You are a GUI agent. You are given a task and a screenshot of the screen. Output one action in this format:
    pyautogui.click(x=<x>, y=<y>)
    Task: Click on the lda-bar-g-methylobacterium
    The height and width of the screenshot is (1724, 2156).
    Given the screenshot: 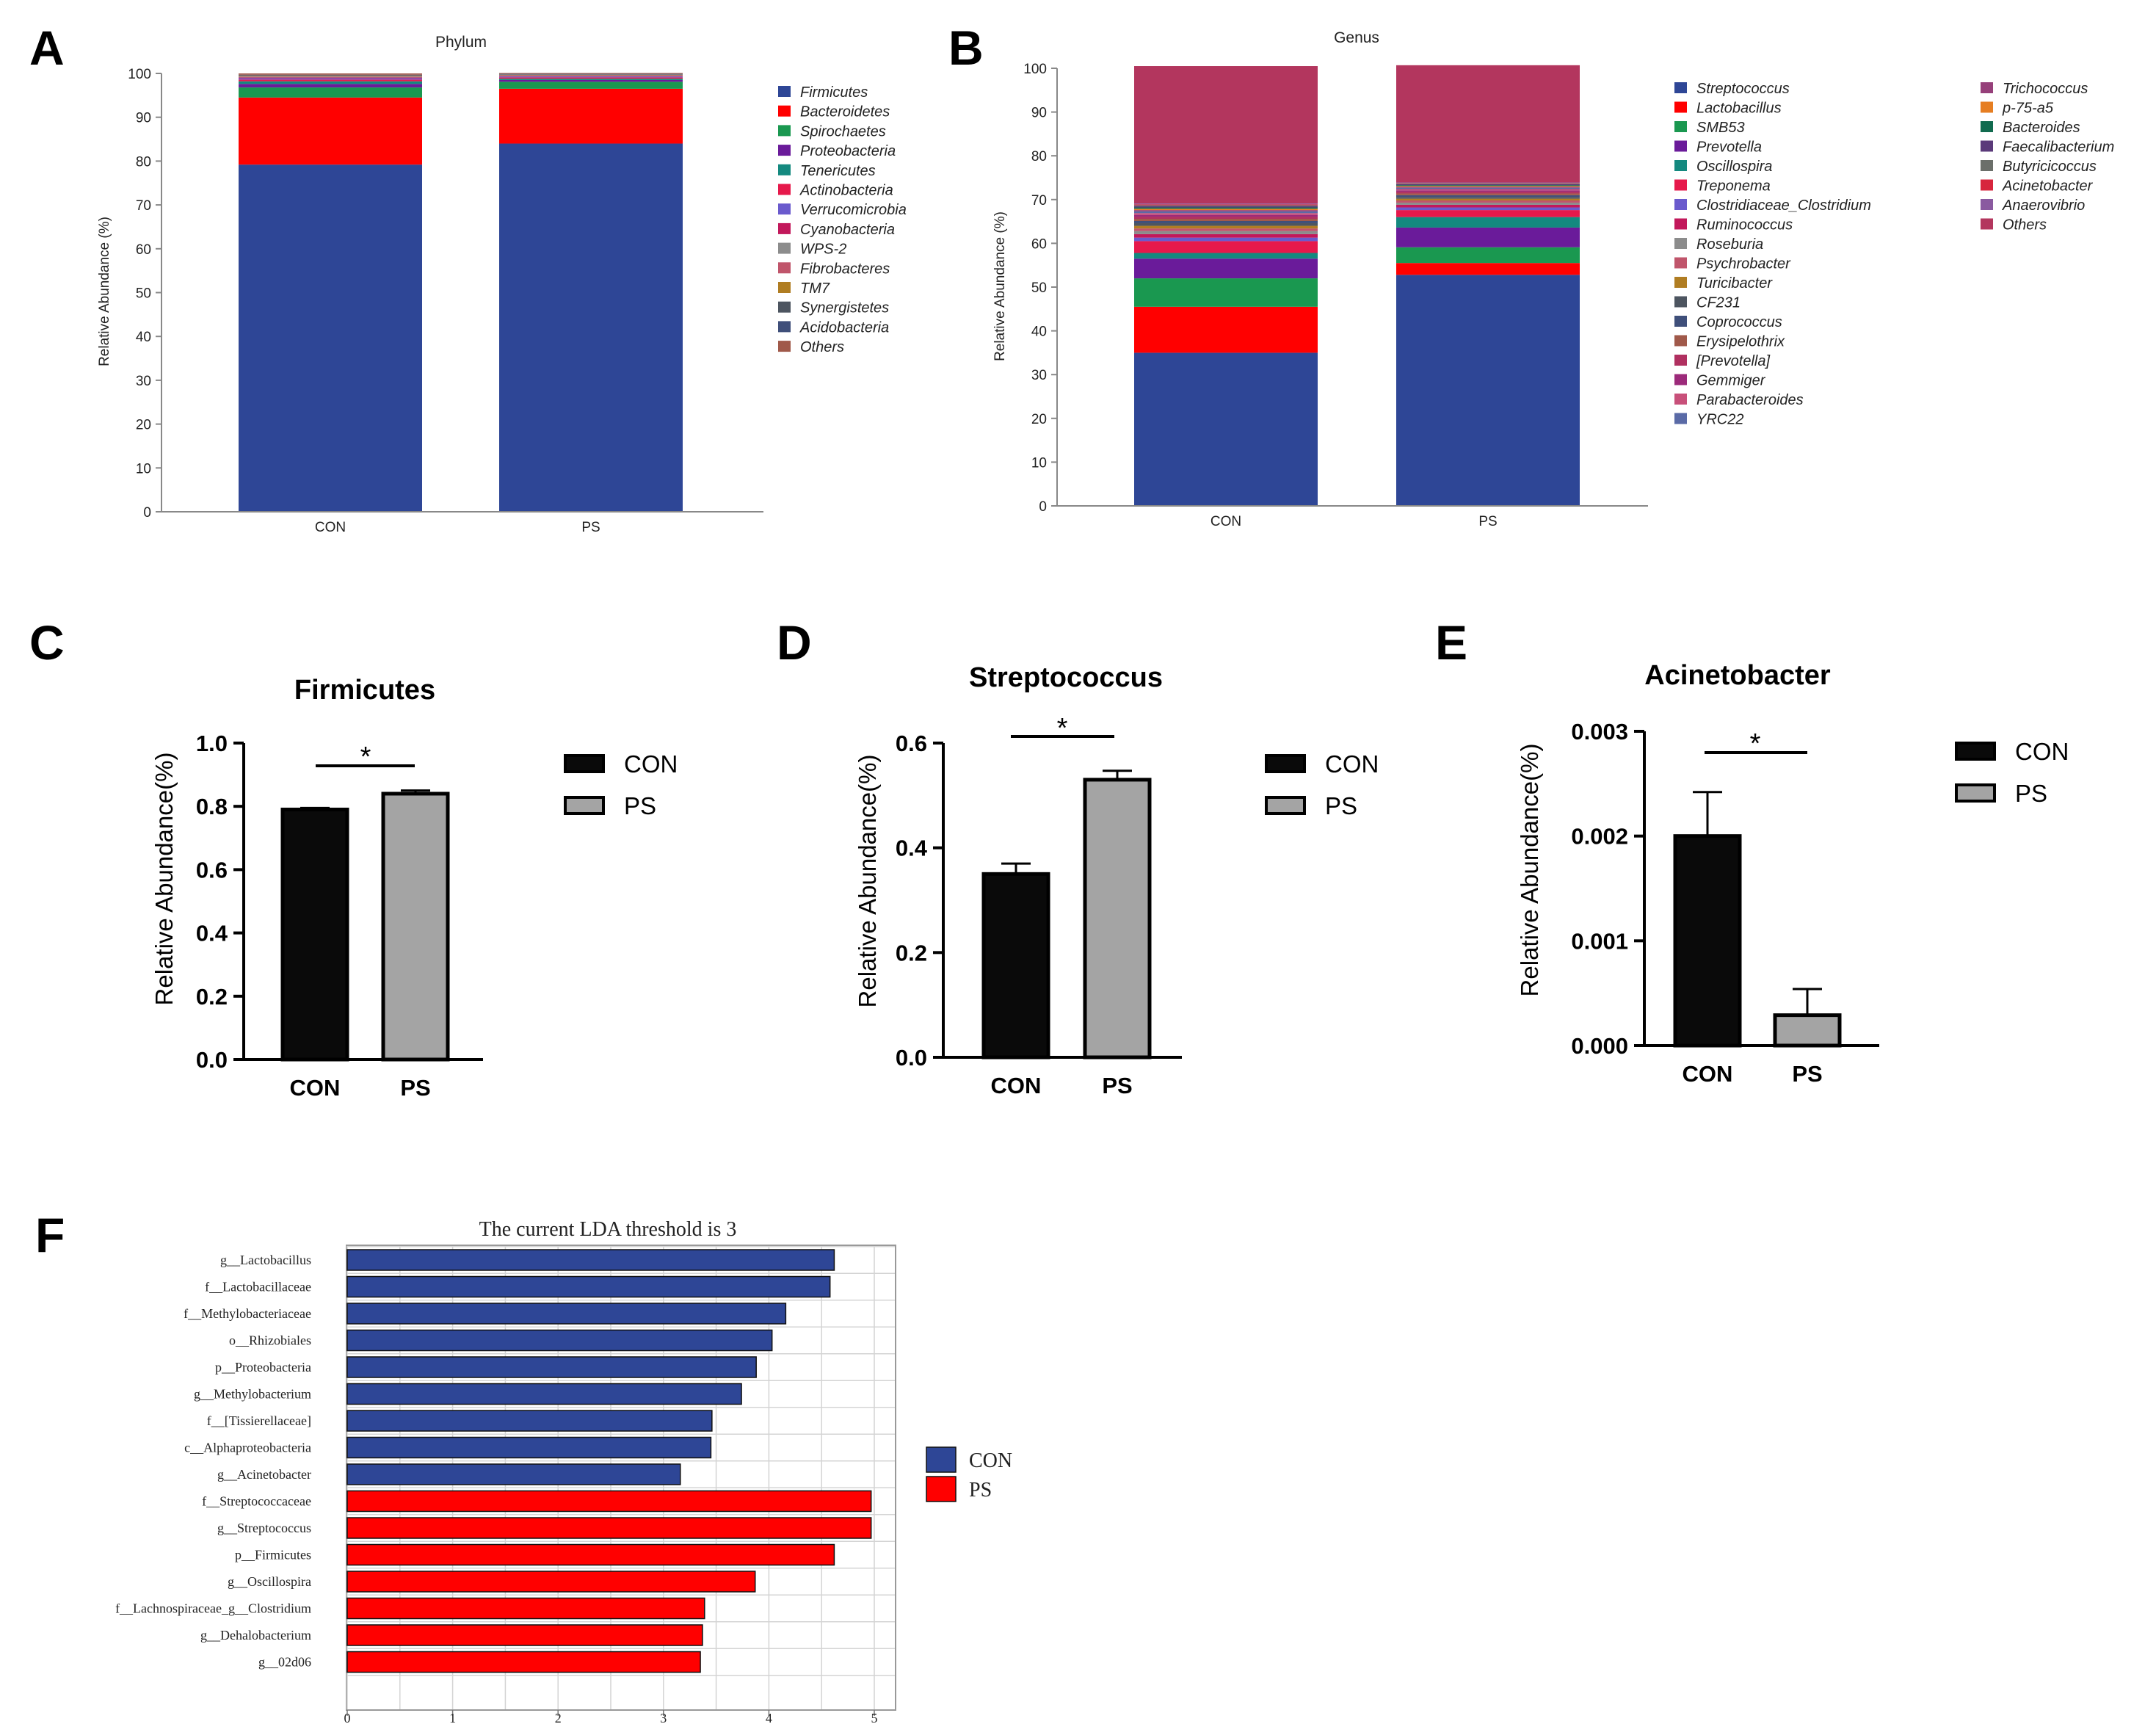 What is the action you would take?
    pyautogui.click(x=544, y=1394)
    